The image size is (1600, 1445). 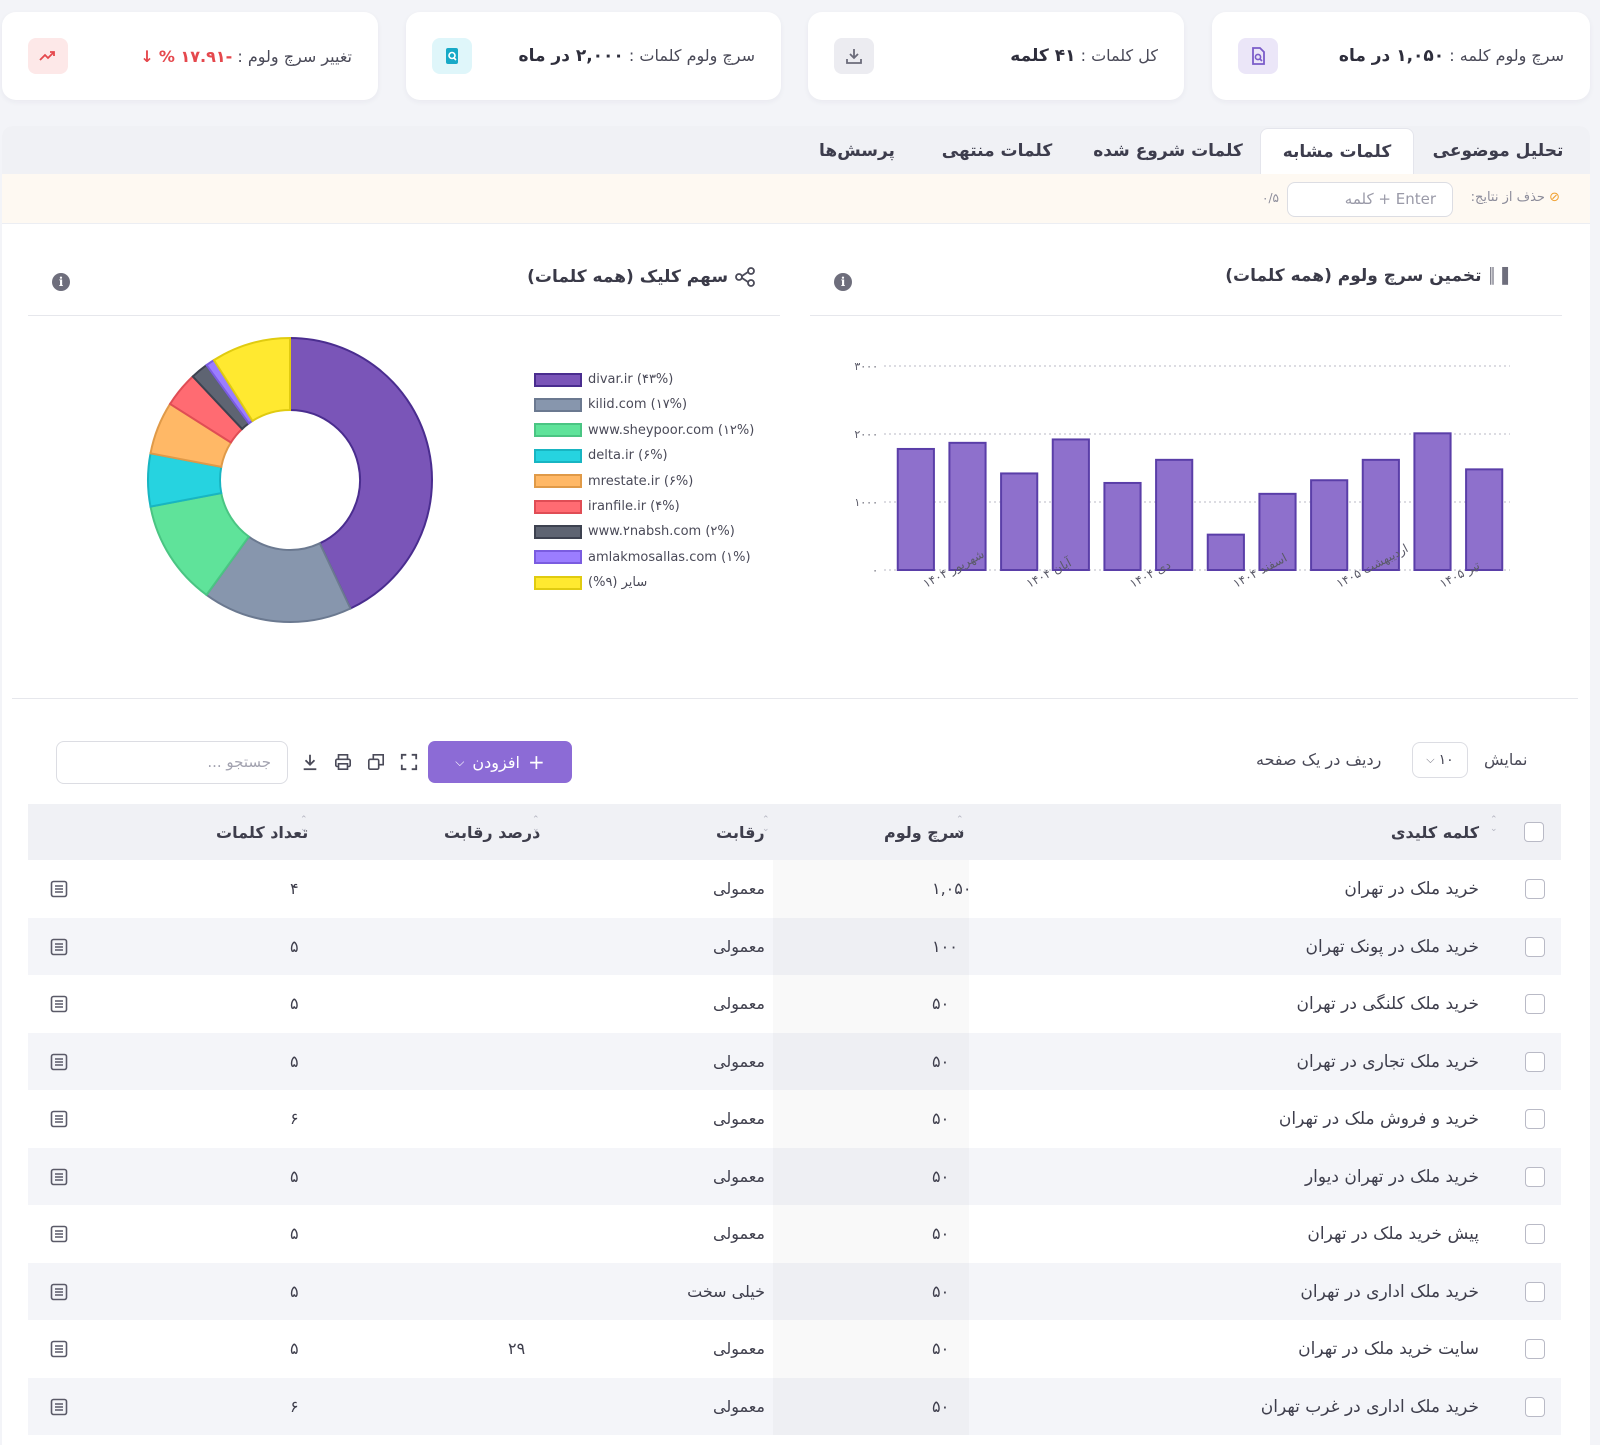 I want to click on legend-item: delta.ir (۶%), so click(x=601, y=455).